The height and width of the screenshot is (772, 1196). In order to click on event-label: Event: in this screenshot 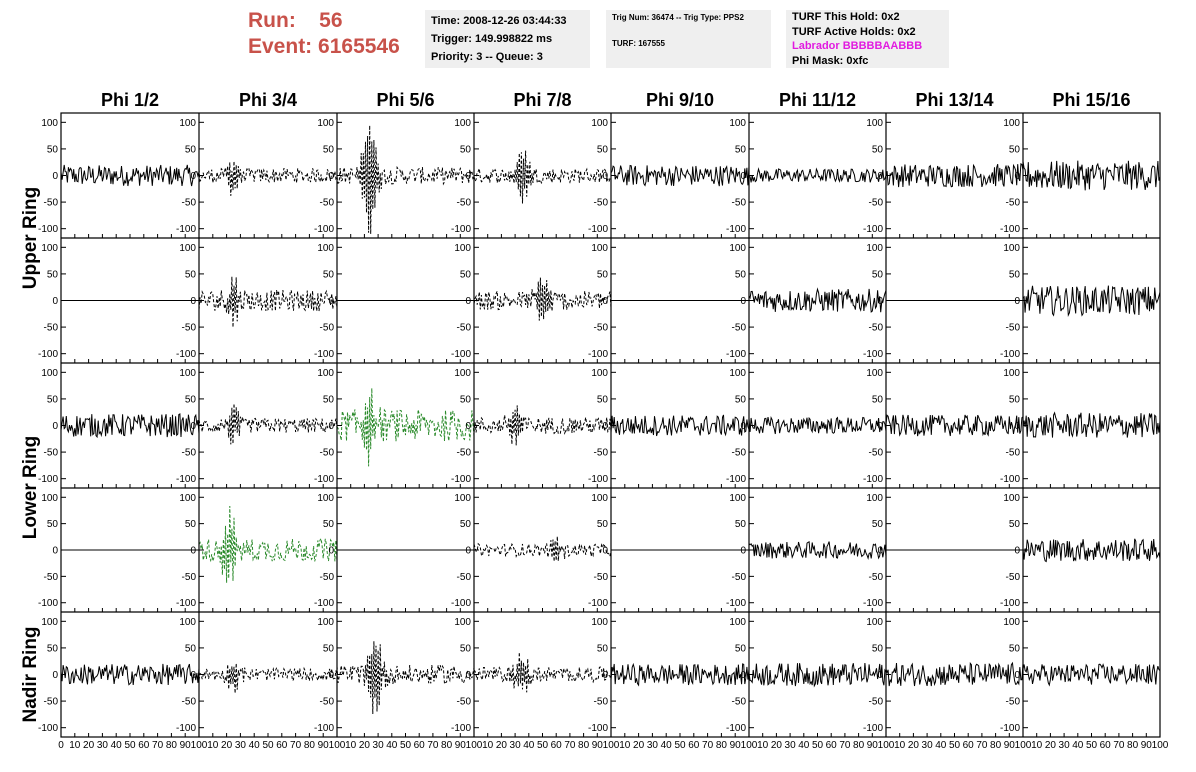, I will do `click(280, 46)`.